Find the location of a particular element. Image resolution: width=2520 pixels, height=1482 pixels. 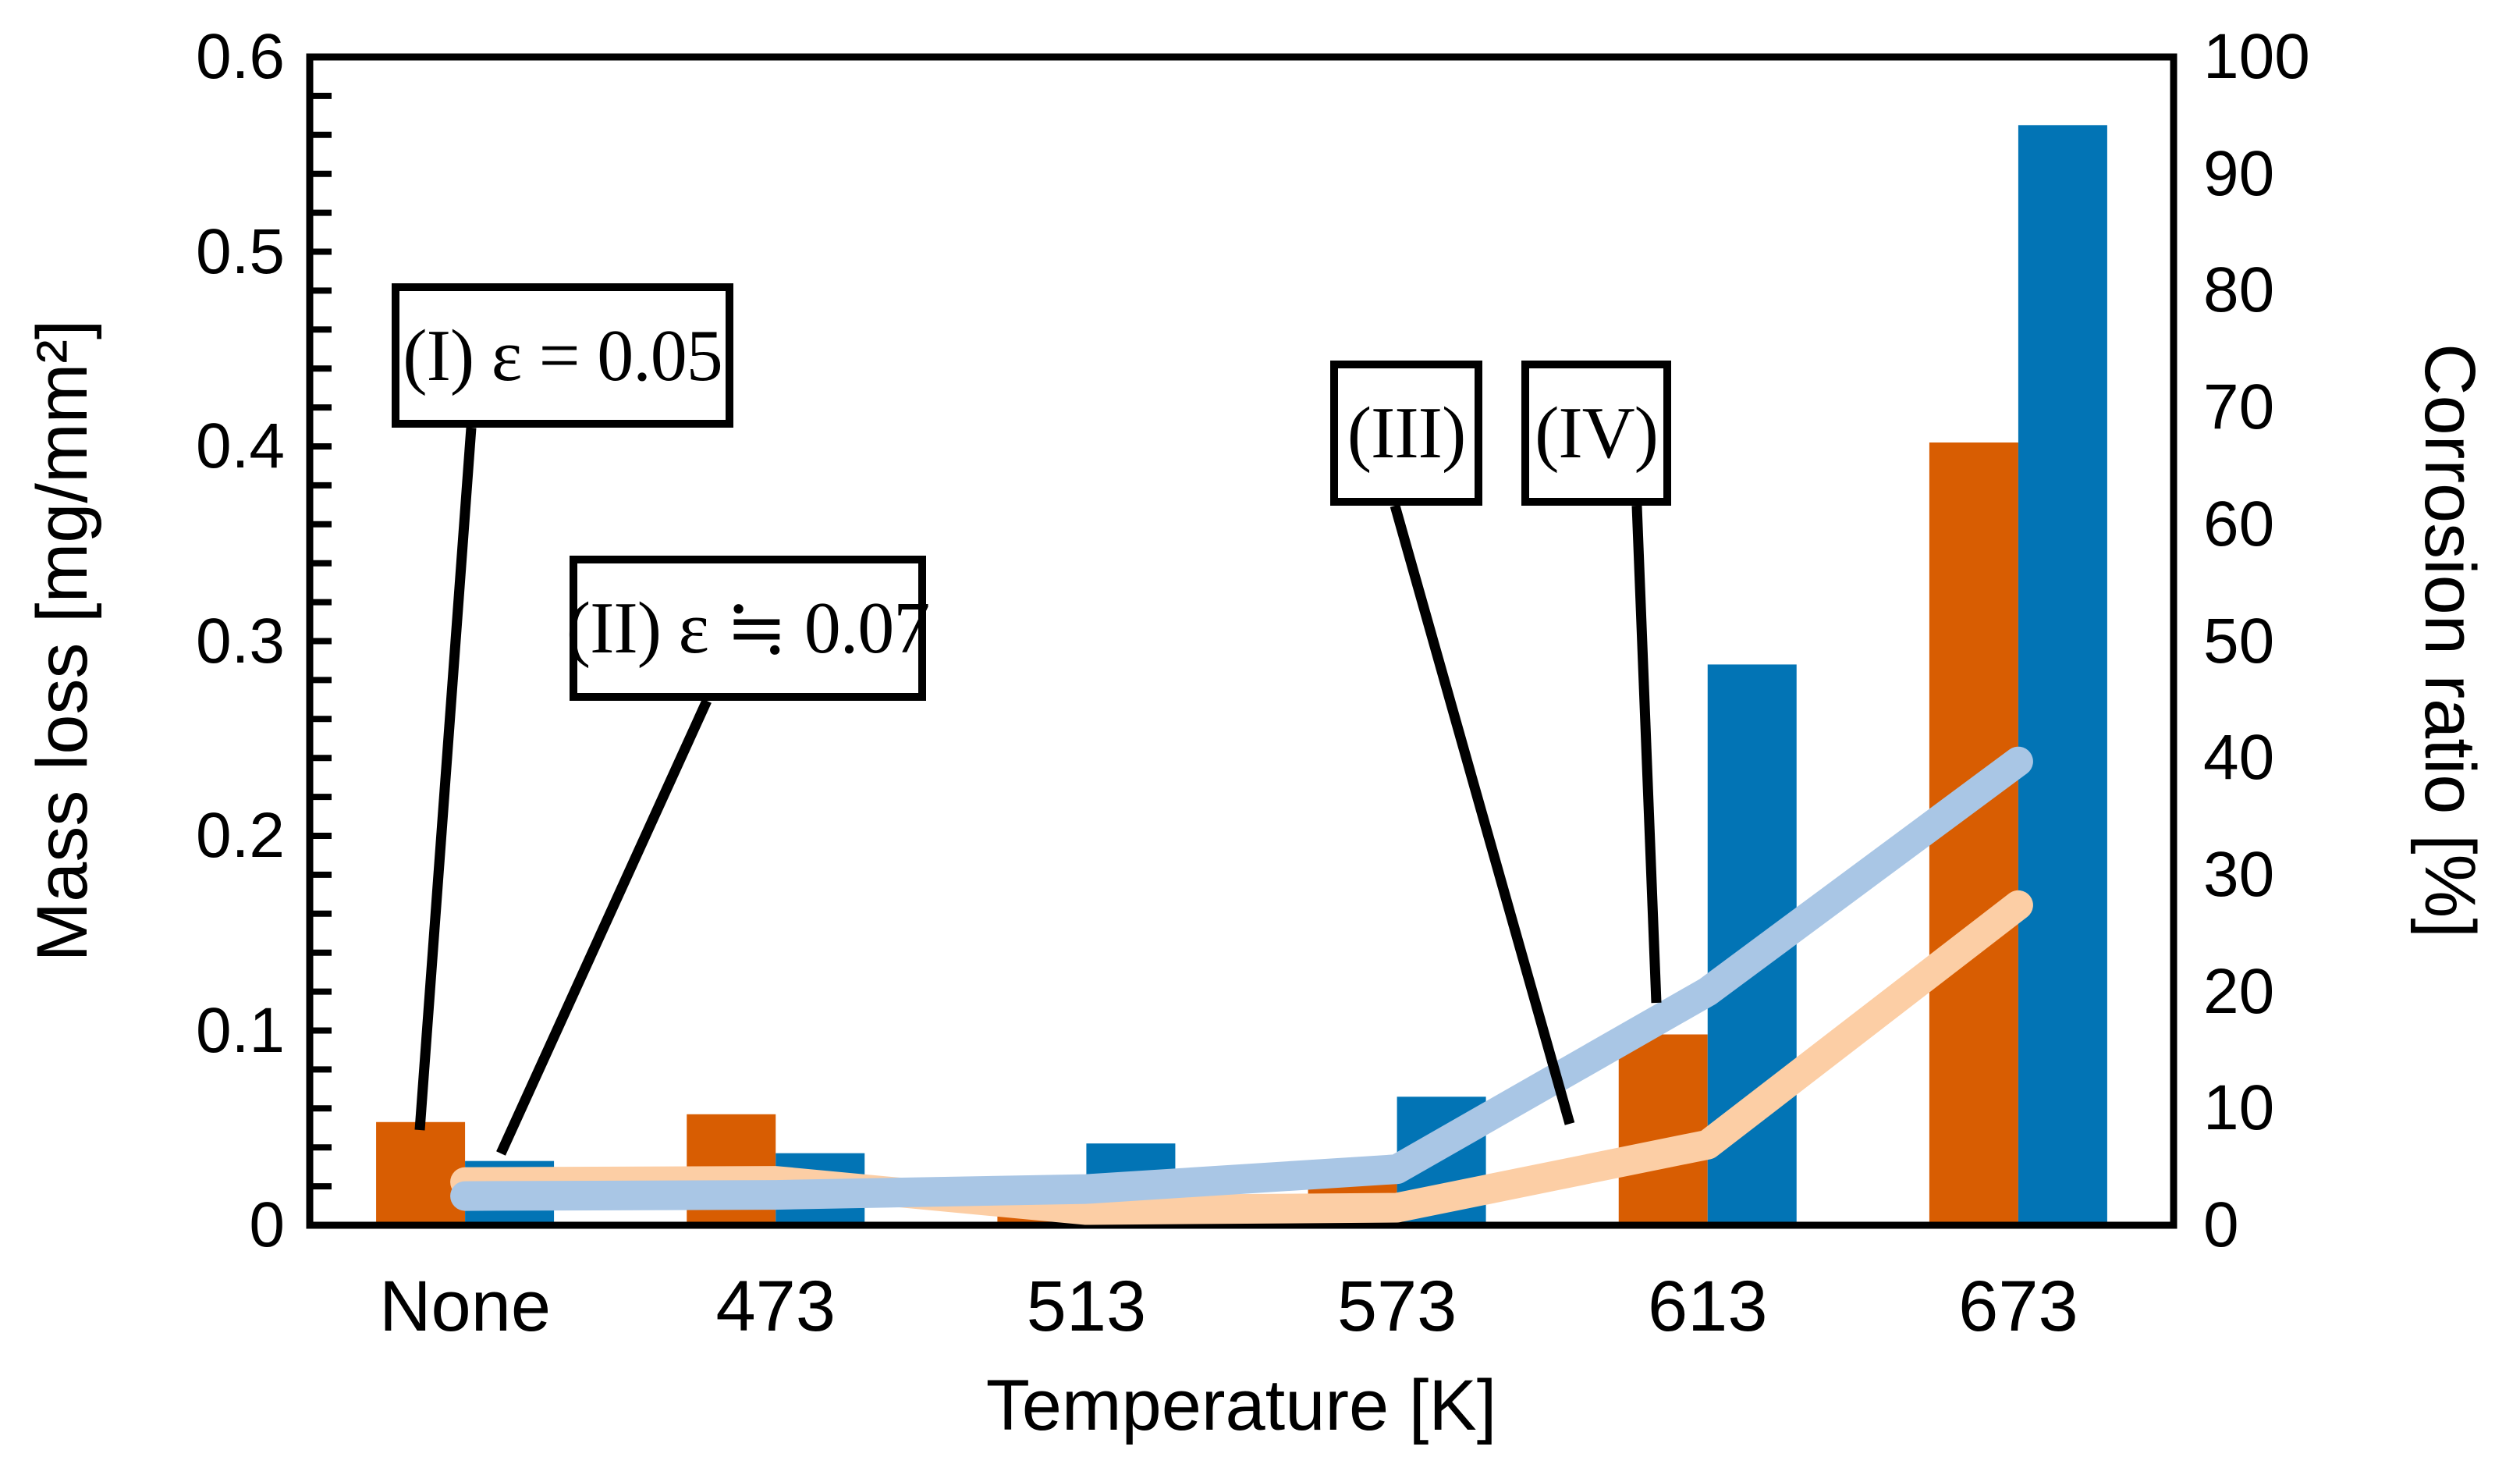

right-axis-tick-label: 60 is located at coordinates (2239, 524).